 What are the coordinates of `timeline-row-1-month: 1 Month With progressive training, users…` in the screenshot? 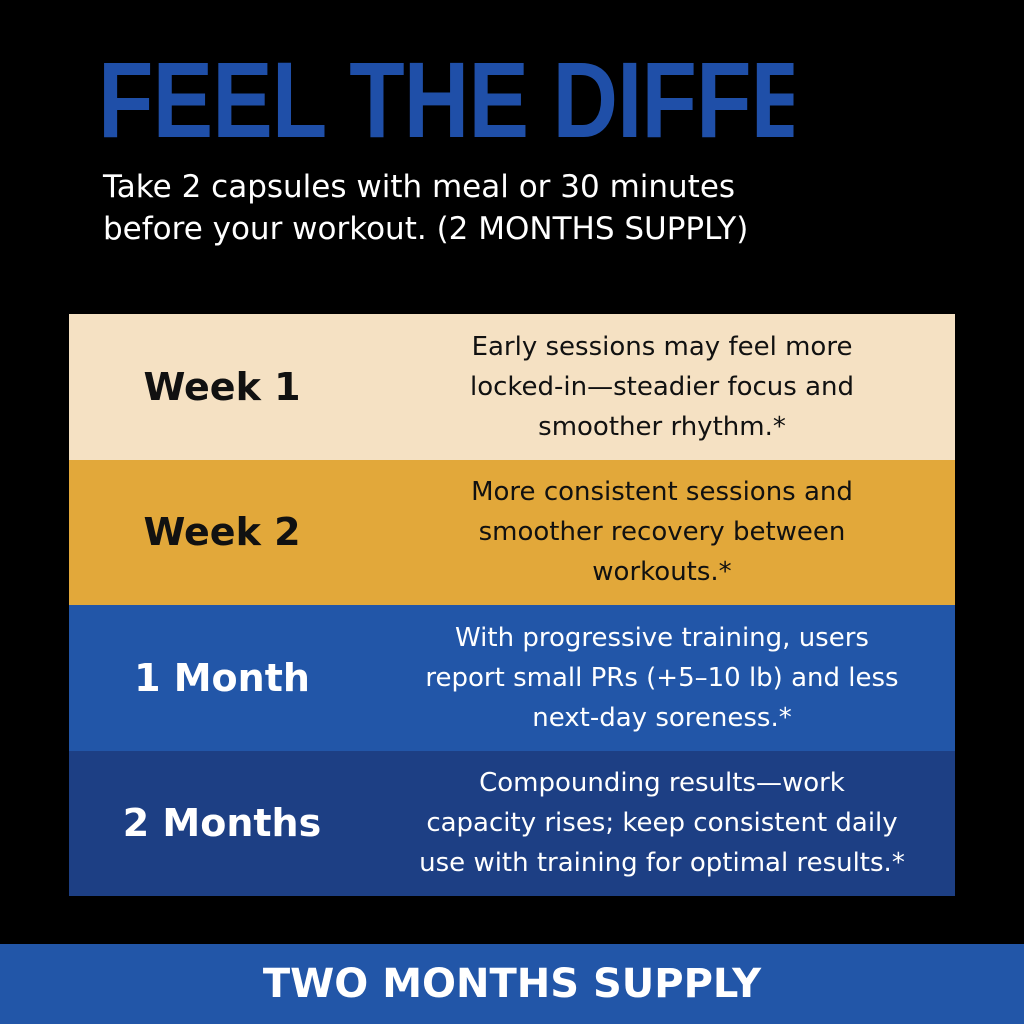 It's located at (512, 678).